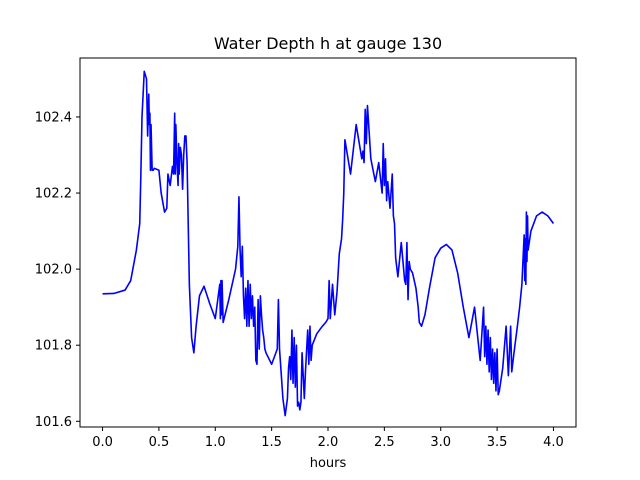  Describe the element at coordinates (384, 442) in the screenshot. I see `x-tick-label: 2.5` at that location.